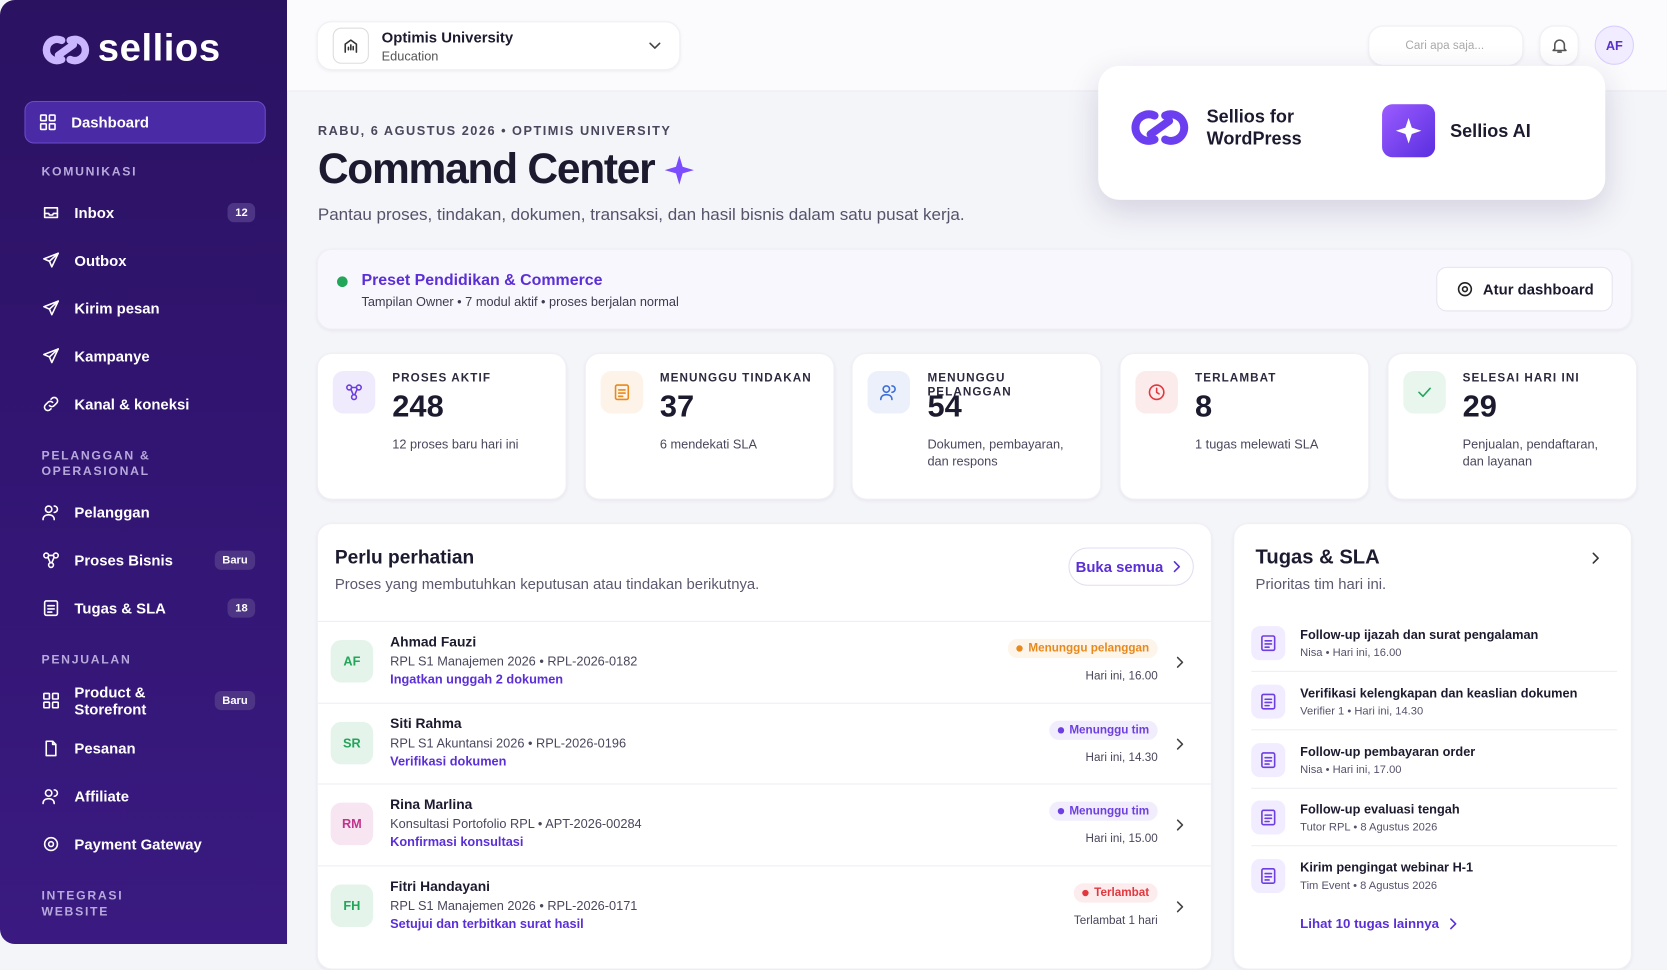  I want to click on row-action: Setujui dan terbitkan surat hasil, so click(487, 924).